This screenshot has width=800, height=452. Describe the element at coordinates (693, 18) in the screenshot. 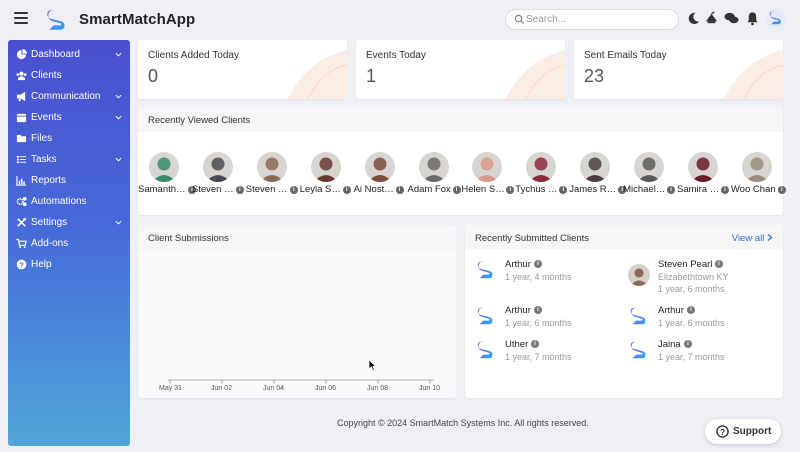

I see `dark-mode-moon-icon` at that location.